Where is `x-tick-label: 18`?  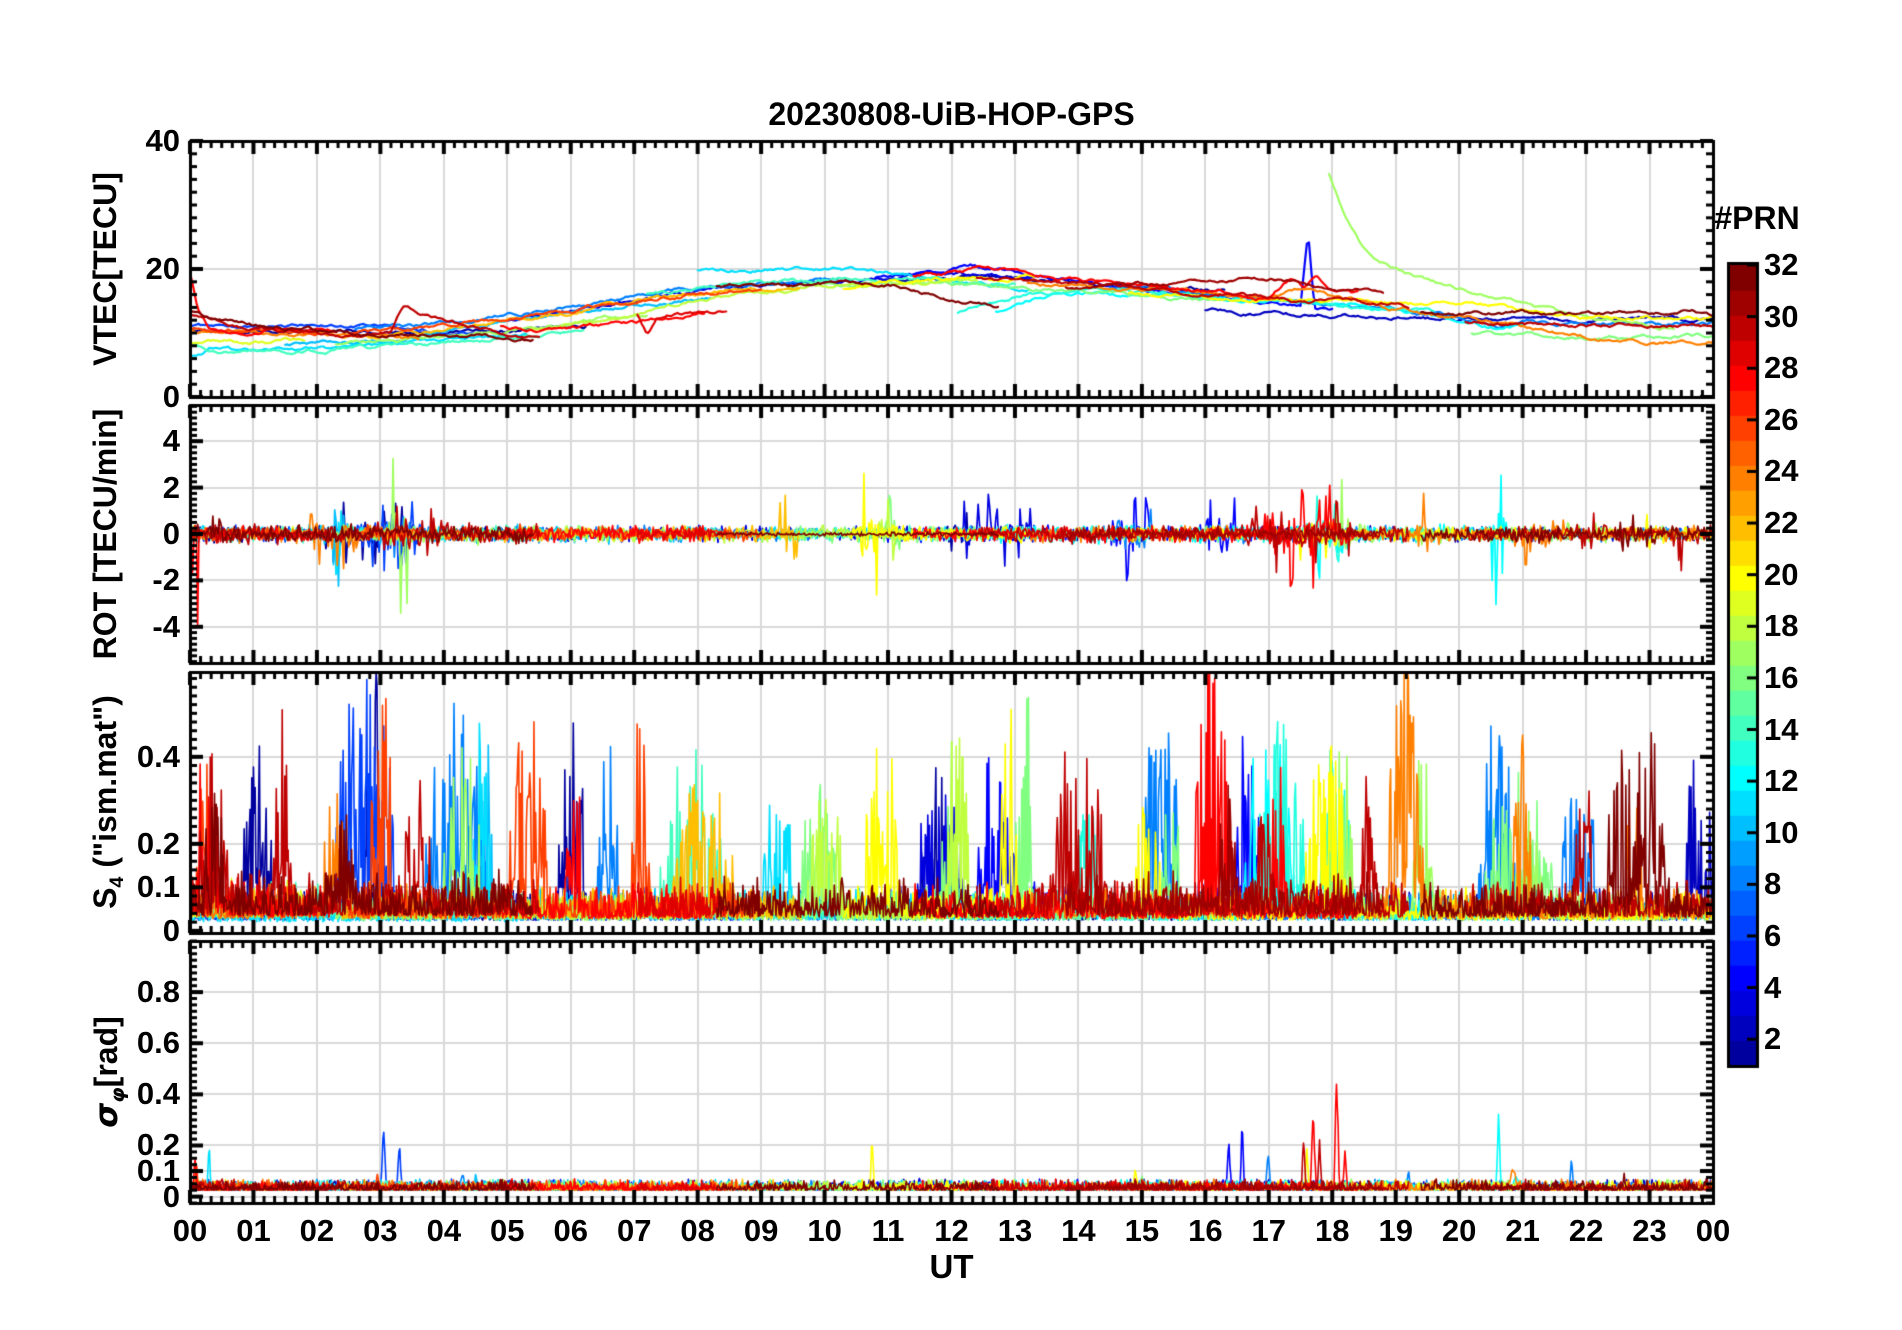
x-tick-label: 18 is located at coordinates (1332, 1230).